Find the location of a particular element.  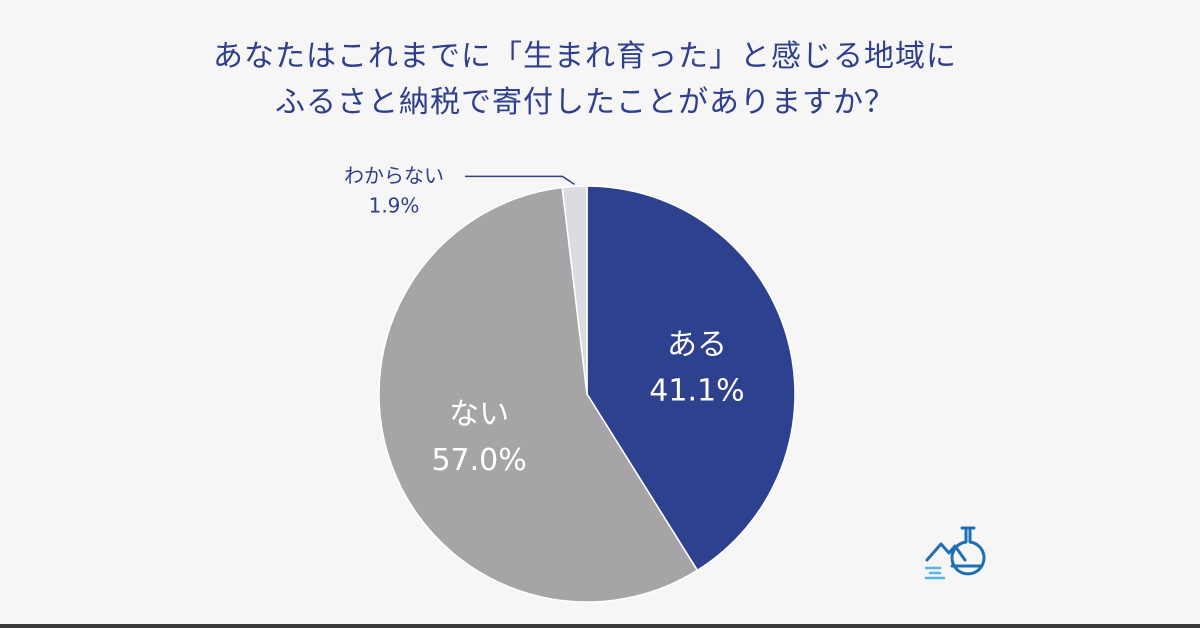

outside-label-value: 1.9% is located at coordinates (394, 205).